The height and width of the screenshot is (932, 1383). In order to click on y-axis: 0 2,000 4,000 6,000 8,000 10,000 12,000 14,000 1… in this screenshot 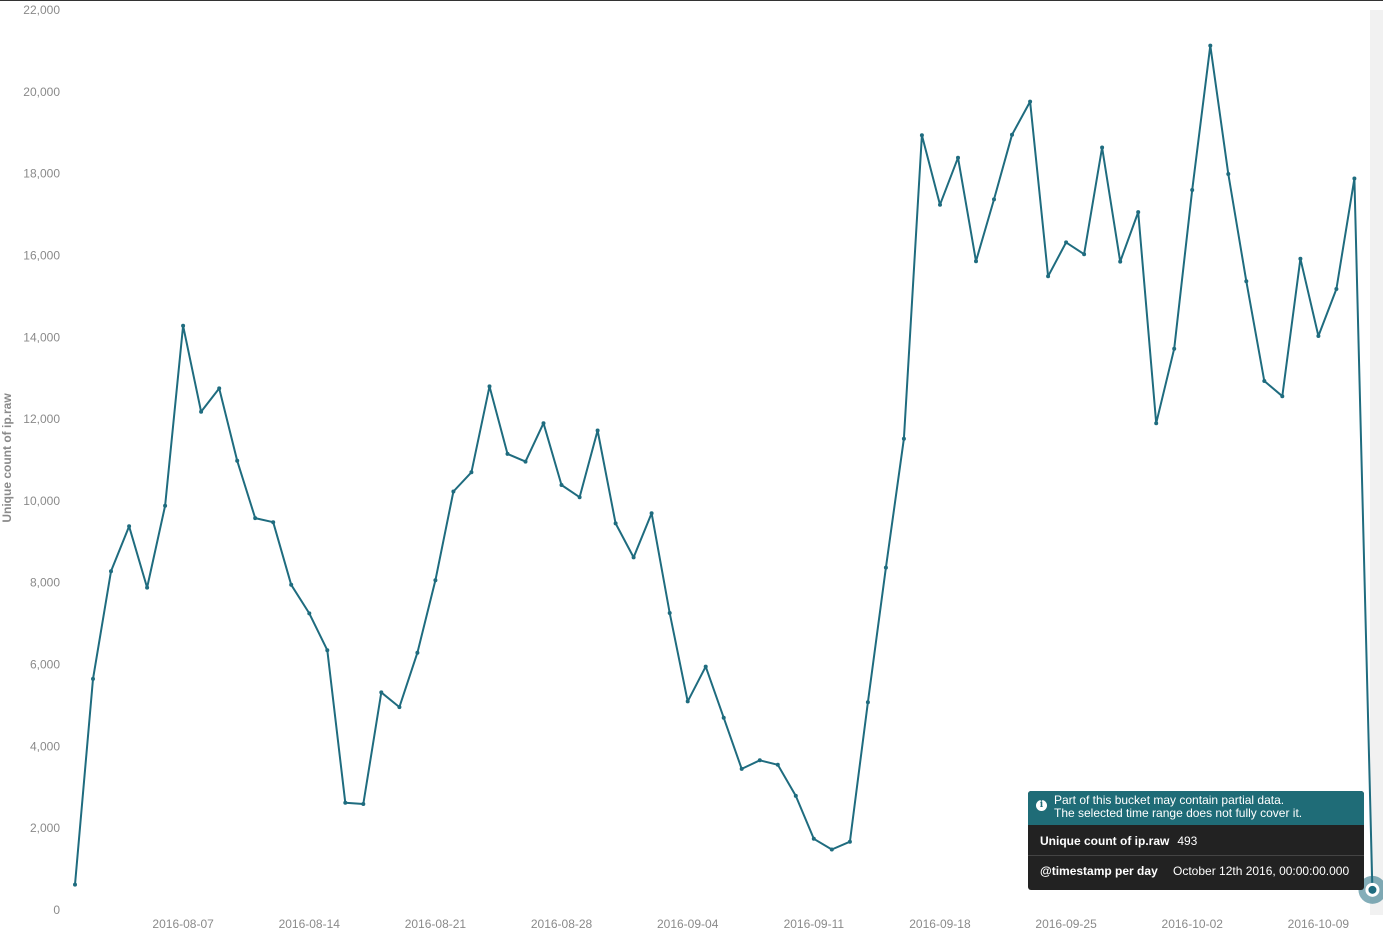, I will do `click(41, 460)`.